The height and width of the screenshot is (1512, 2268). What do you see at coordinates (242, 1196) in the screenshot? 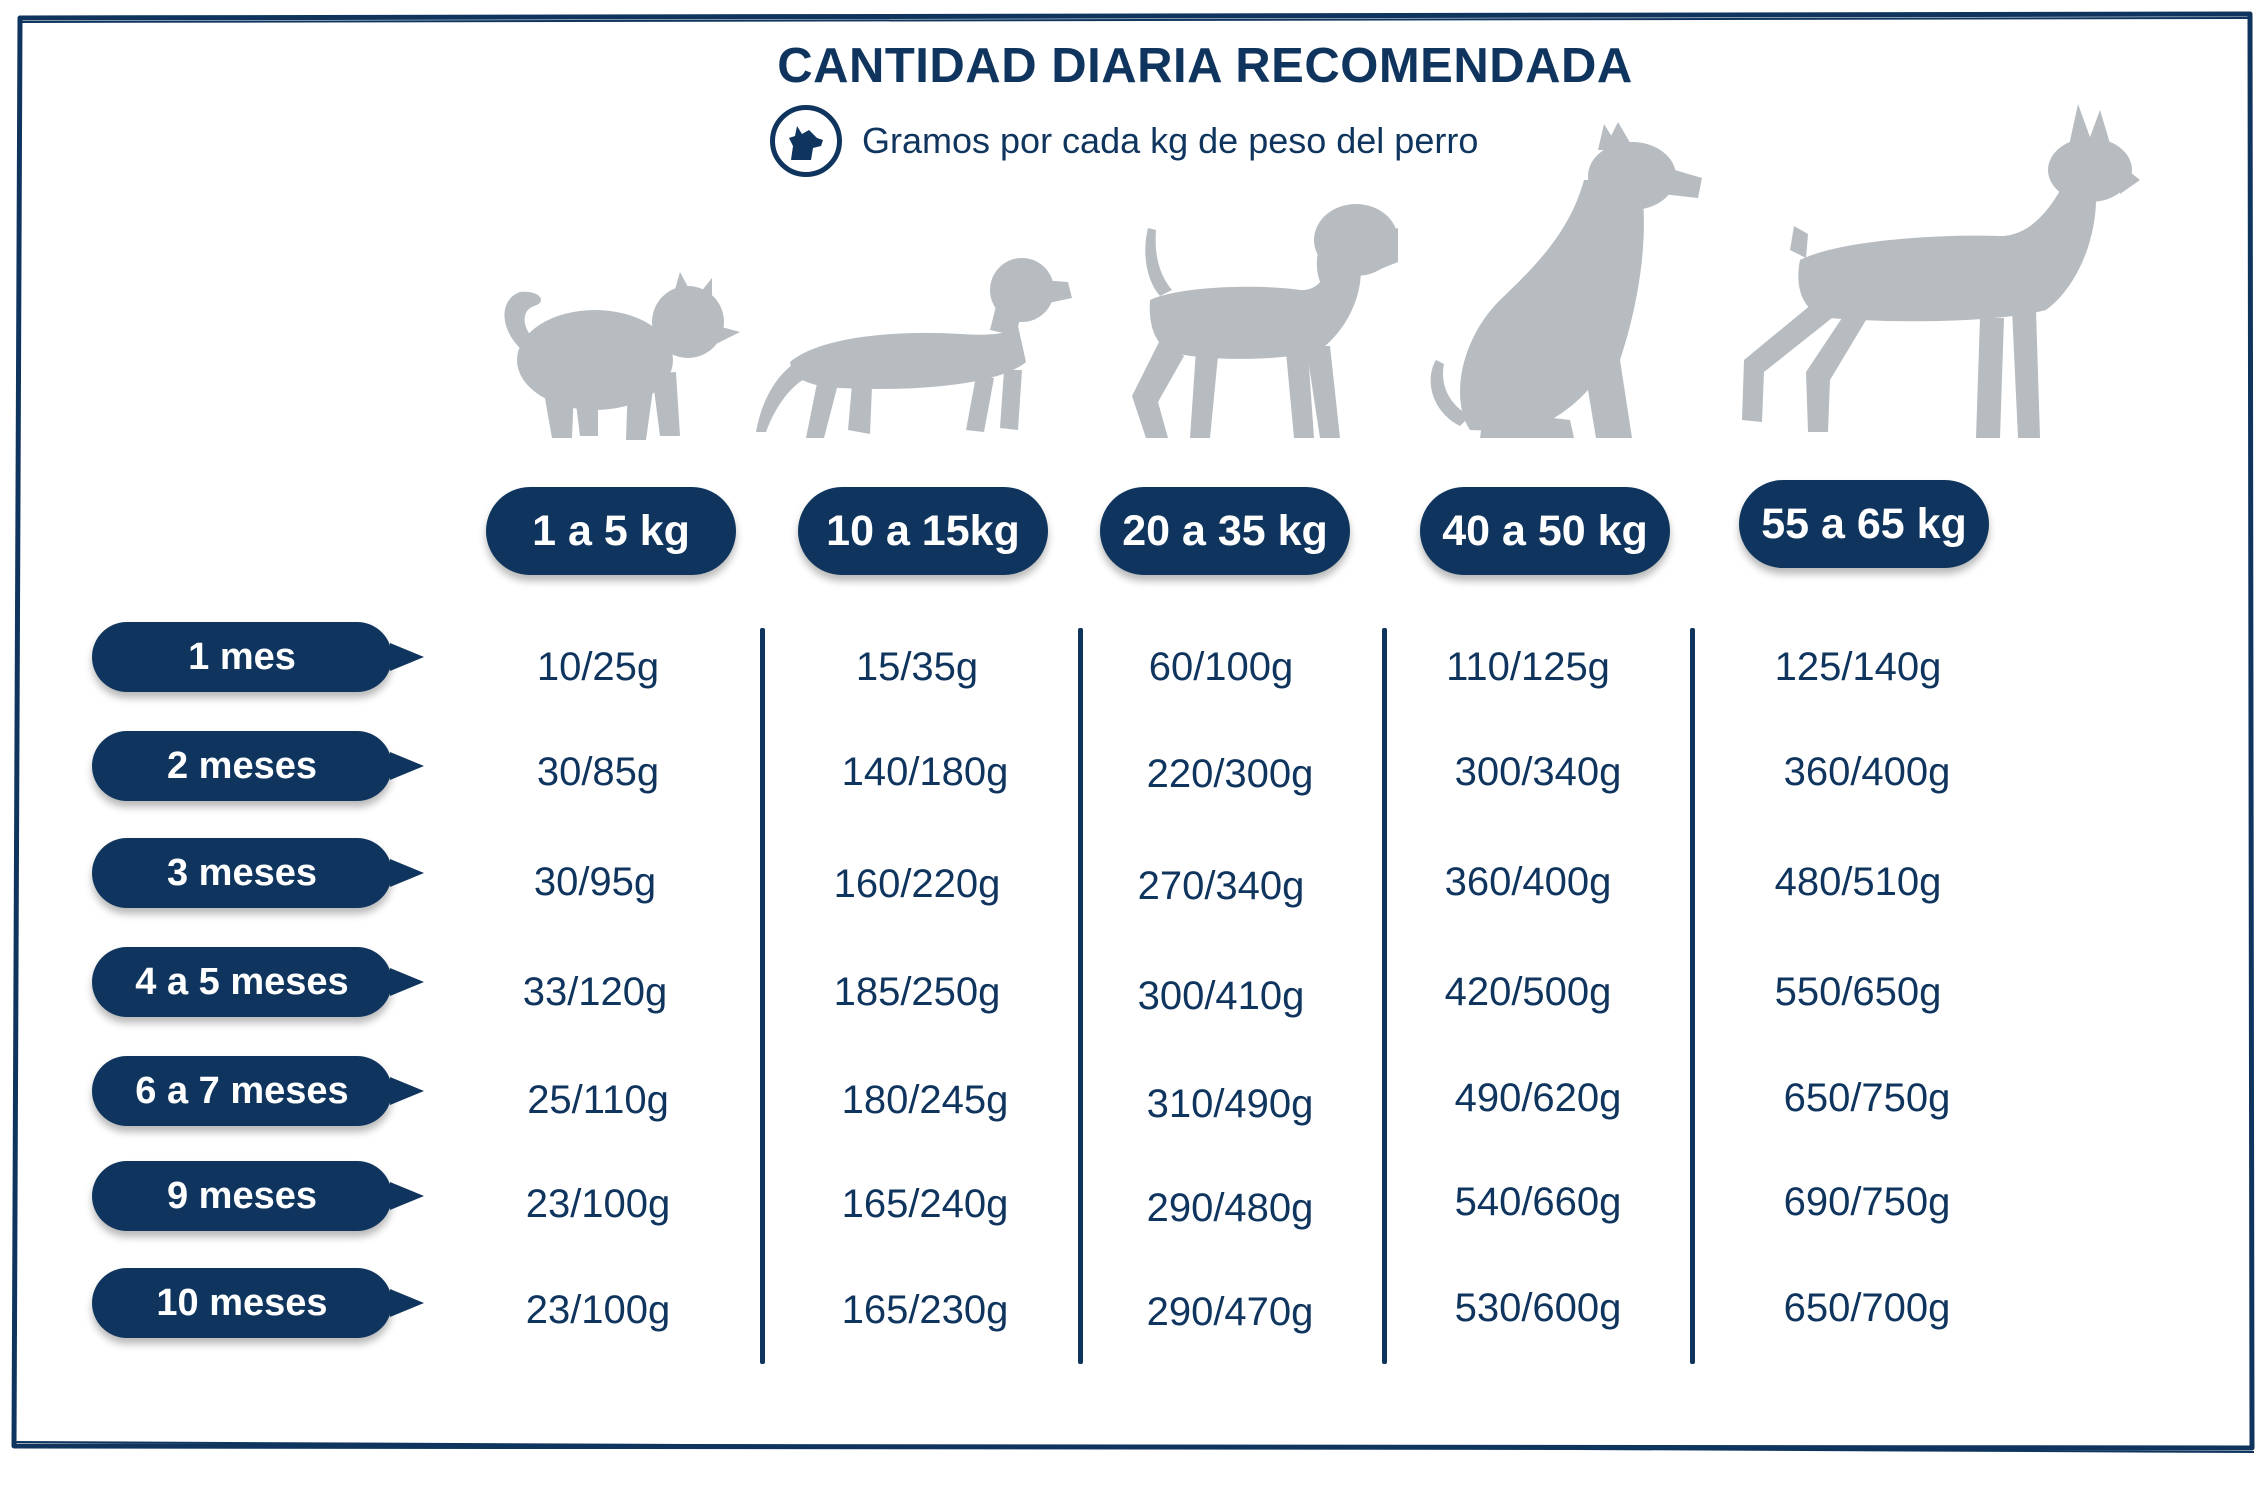
I see `age-label-9-meses: 9 meses` at bounding box center [242, 1196].